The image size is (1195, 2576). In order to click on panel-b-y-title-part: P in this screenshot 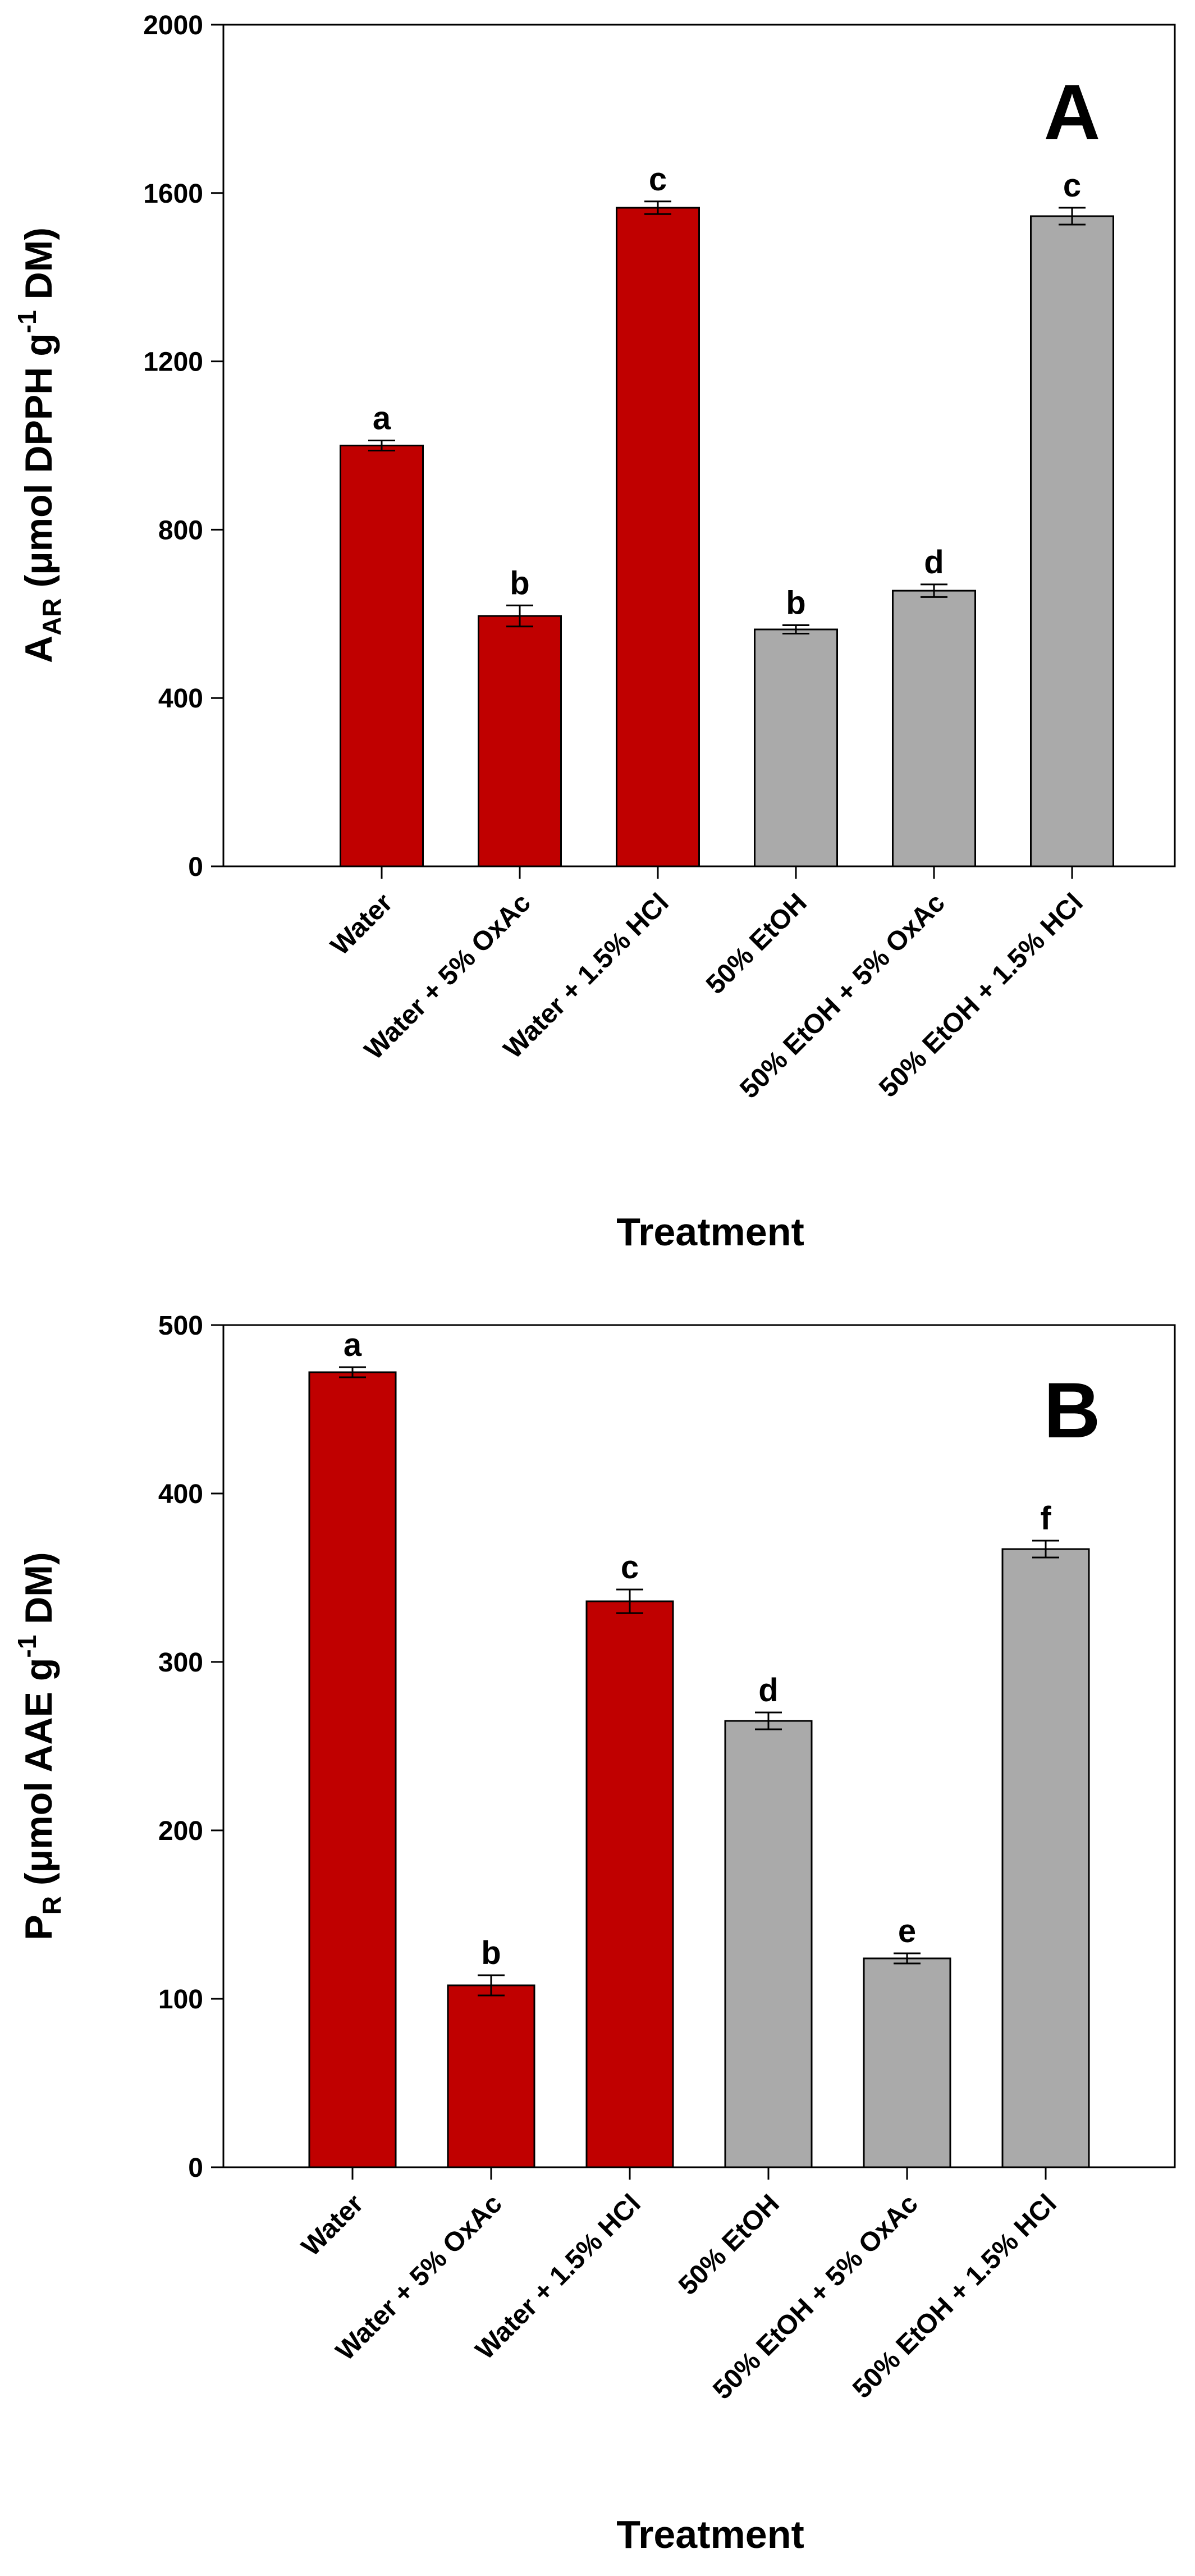, I will do `click(38, 1927)`.